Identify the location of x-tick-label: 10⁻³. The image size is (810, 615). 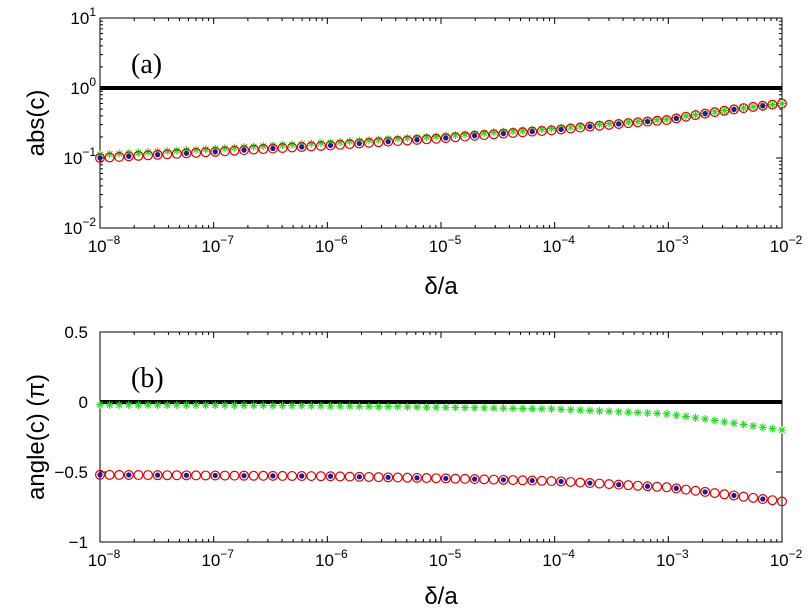
(672, 558).